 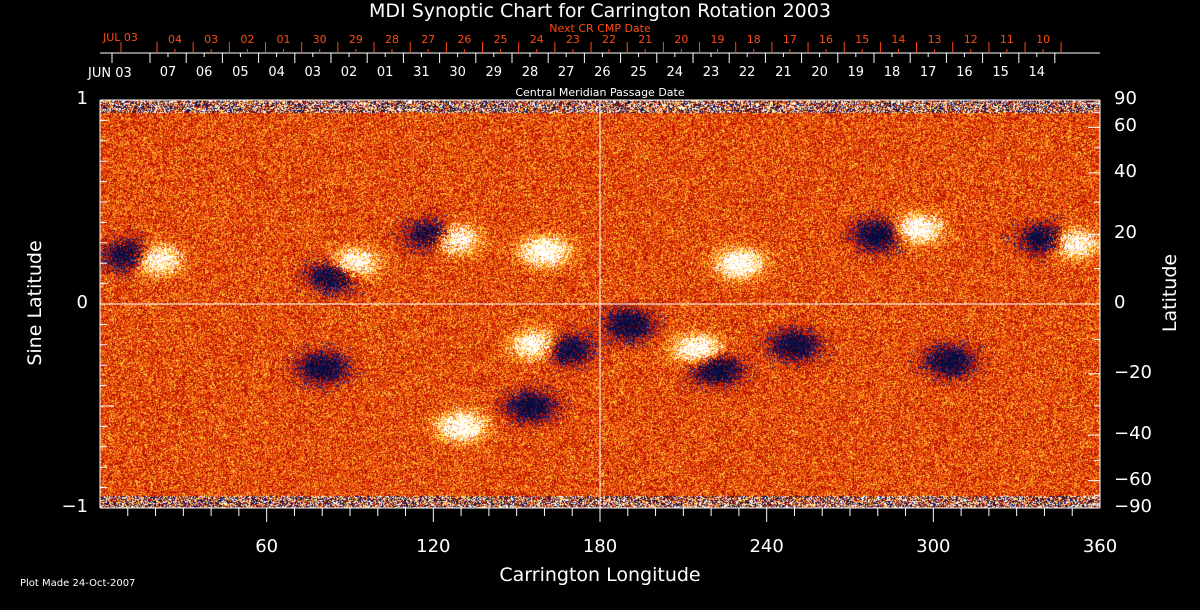 I want to click on next-date-label: 03, so click(x=211, y=39).